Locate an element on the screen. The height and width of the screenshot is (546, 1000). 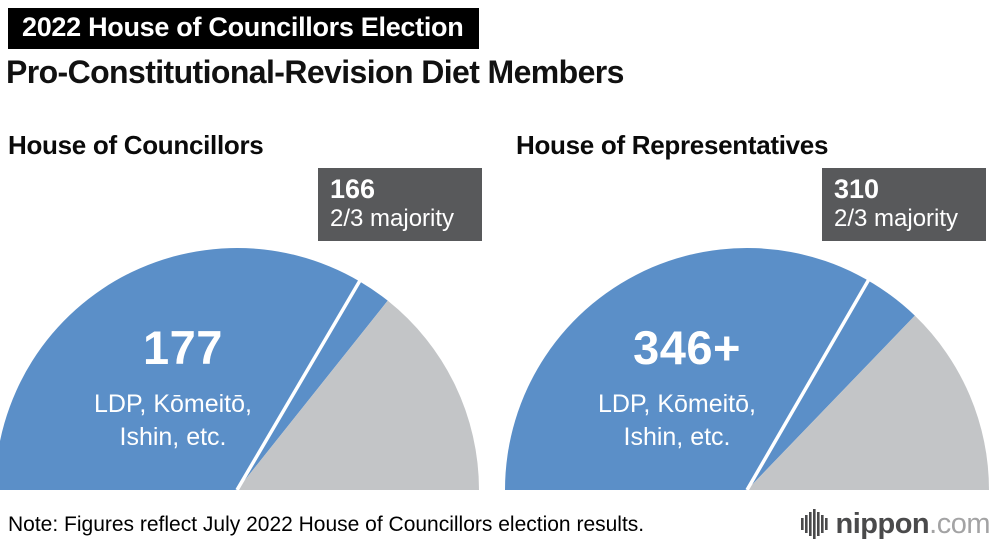
chart-title-representatives: House of Representatives is located at coordinates (672, 145).